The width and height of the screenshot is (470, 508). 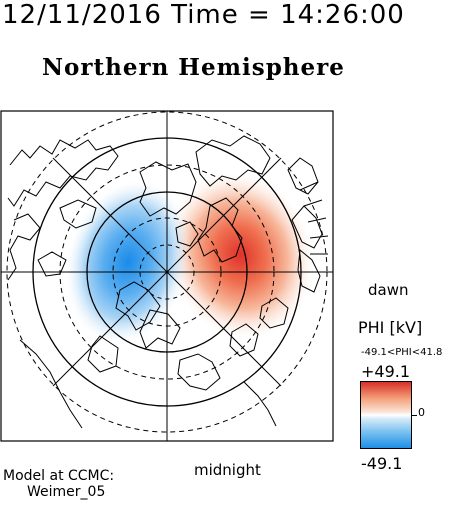 I want to click on model-credit-line2: Weimer_05, so click(x=66, y=492).